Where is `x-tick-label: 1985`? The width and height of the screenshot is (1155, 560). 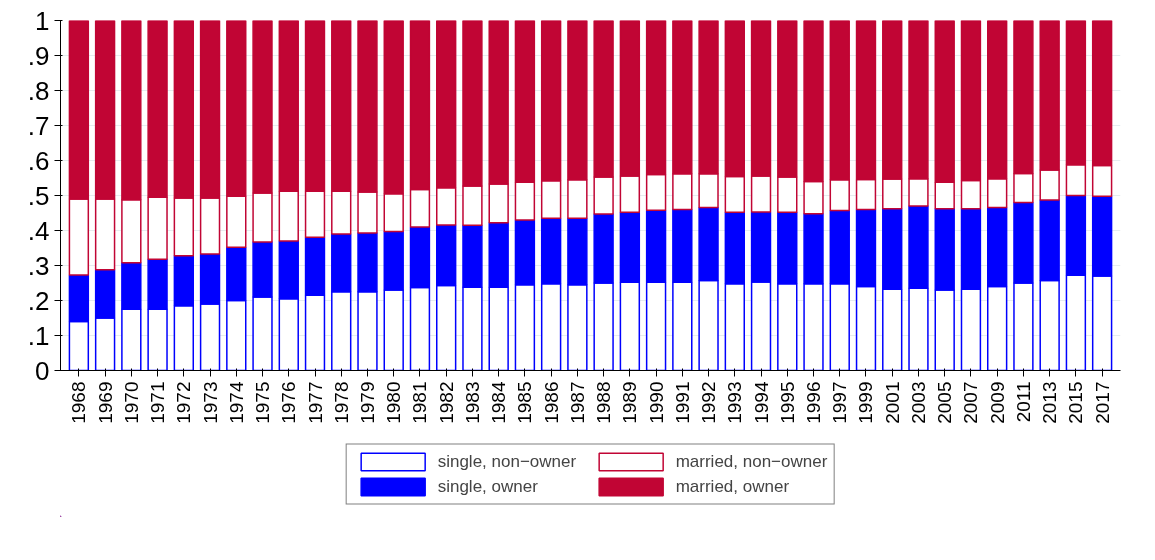 x-tick-label: 1985 is located at coordinates (525, 402).